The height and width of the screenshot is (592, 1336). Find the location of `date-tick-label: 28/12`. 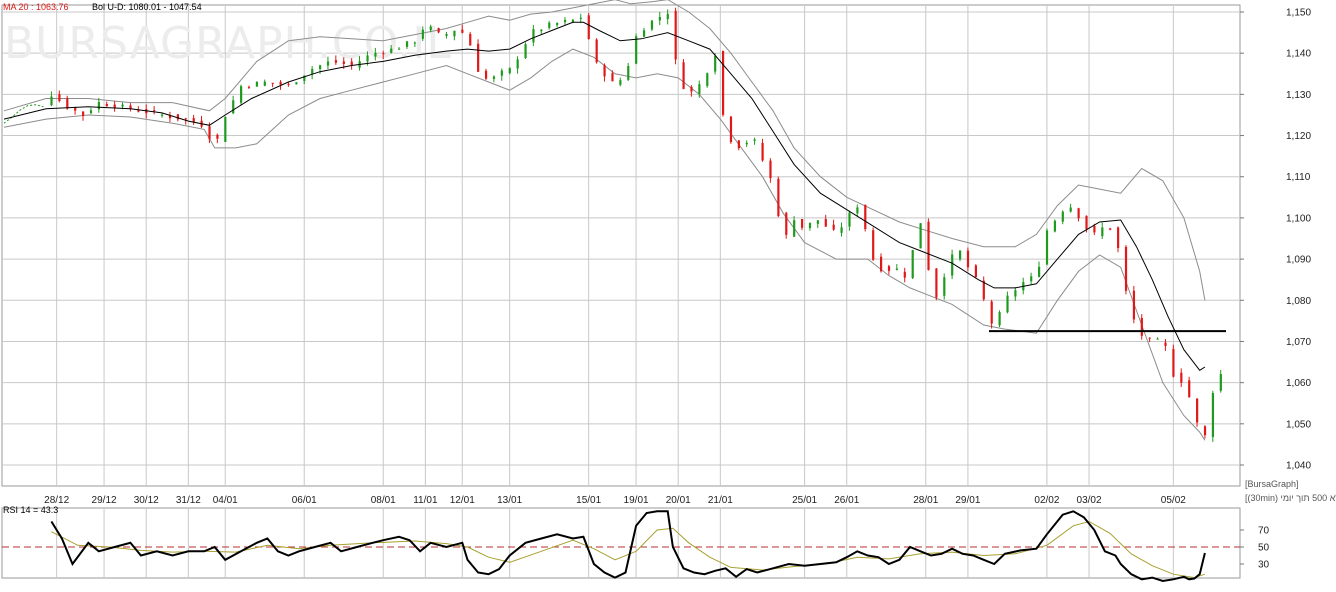

date-tick-label: 28/12 is located at coordinates (56, 500).